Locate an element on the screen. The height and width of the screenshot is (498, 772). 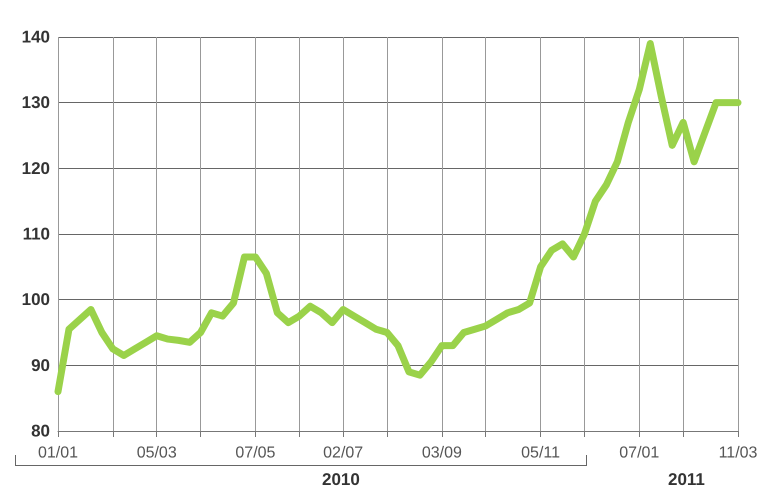
y-tick-label: 90 is located at coordinates (40, 365).